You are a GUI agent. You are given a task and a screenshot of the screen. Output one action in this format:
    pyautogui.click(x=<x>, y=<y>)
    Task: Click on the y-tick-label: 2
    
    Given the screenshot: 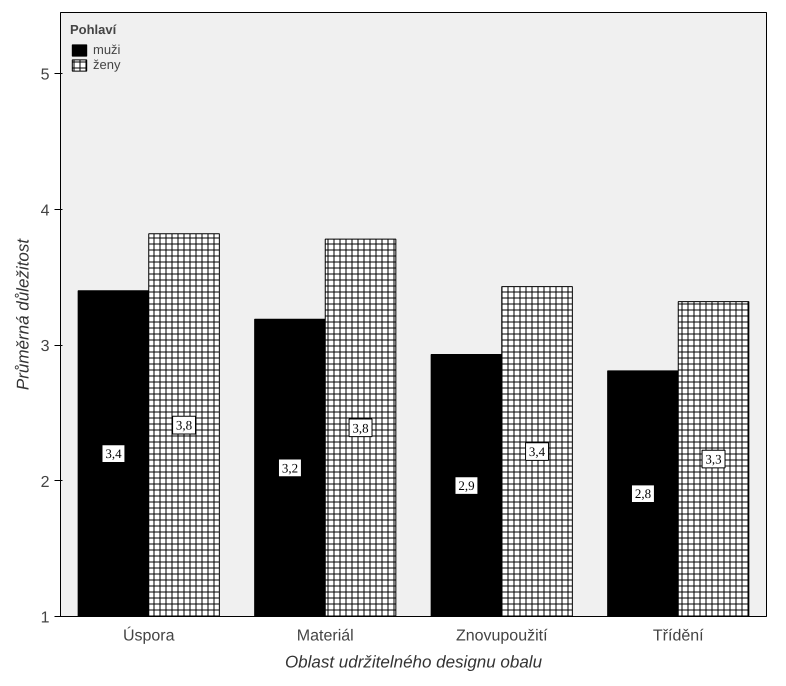 What is the action you would take?
    pyautogui.click(x=45, y=482)
    